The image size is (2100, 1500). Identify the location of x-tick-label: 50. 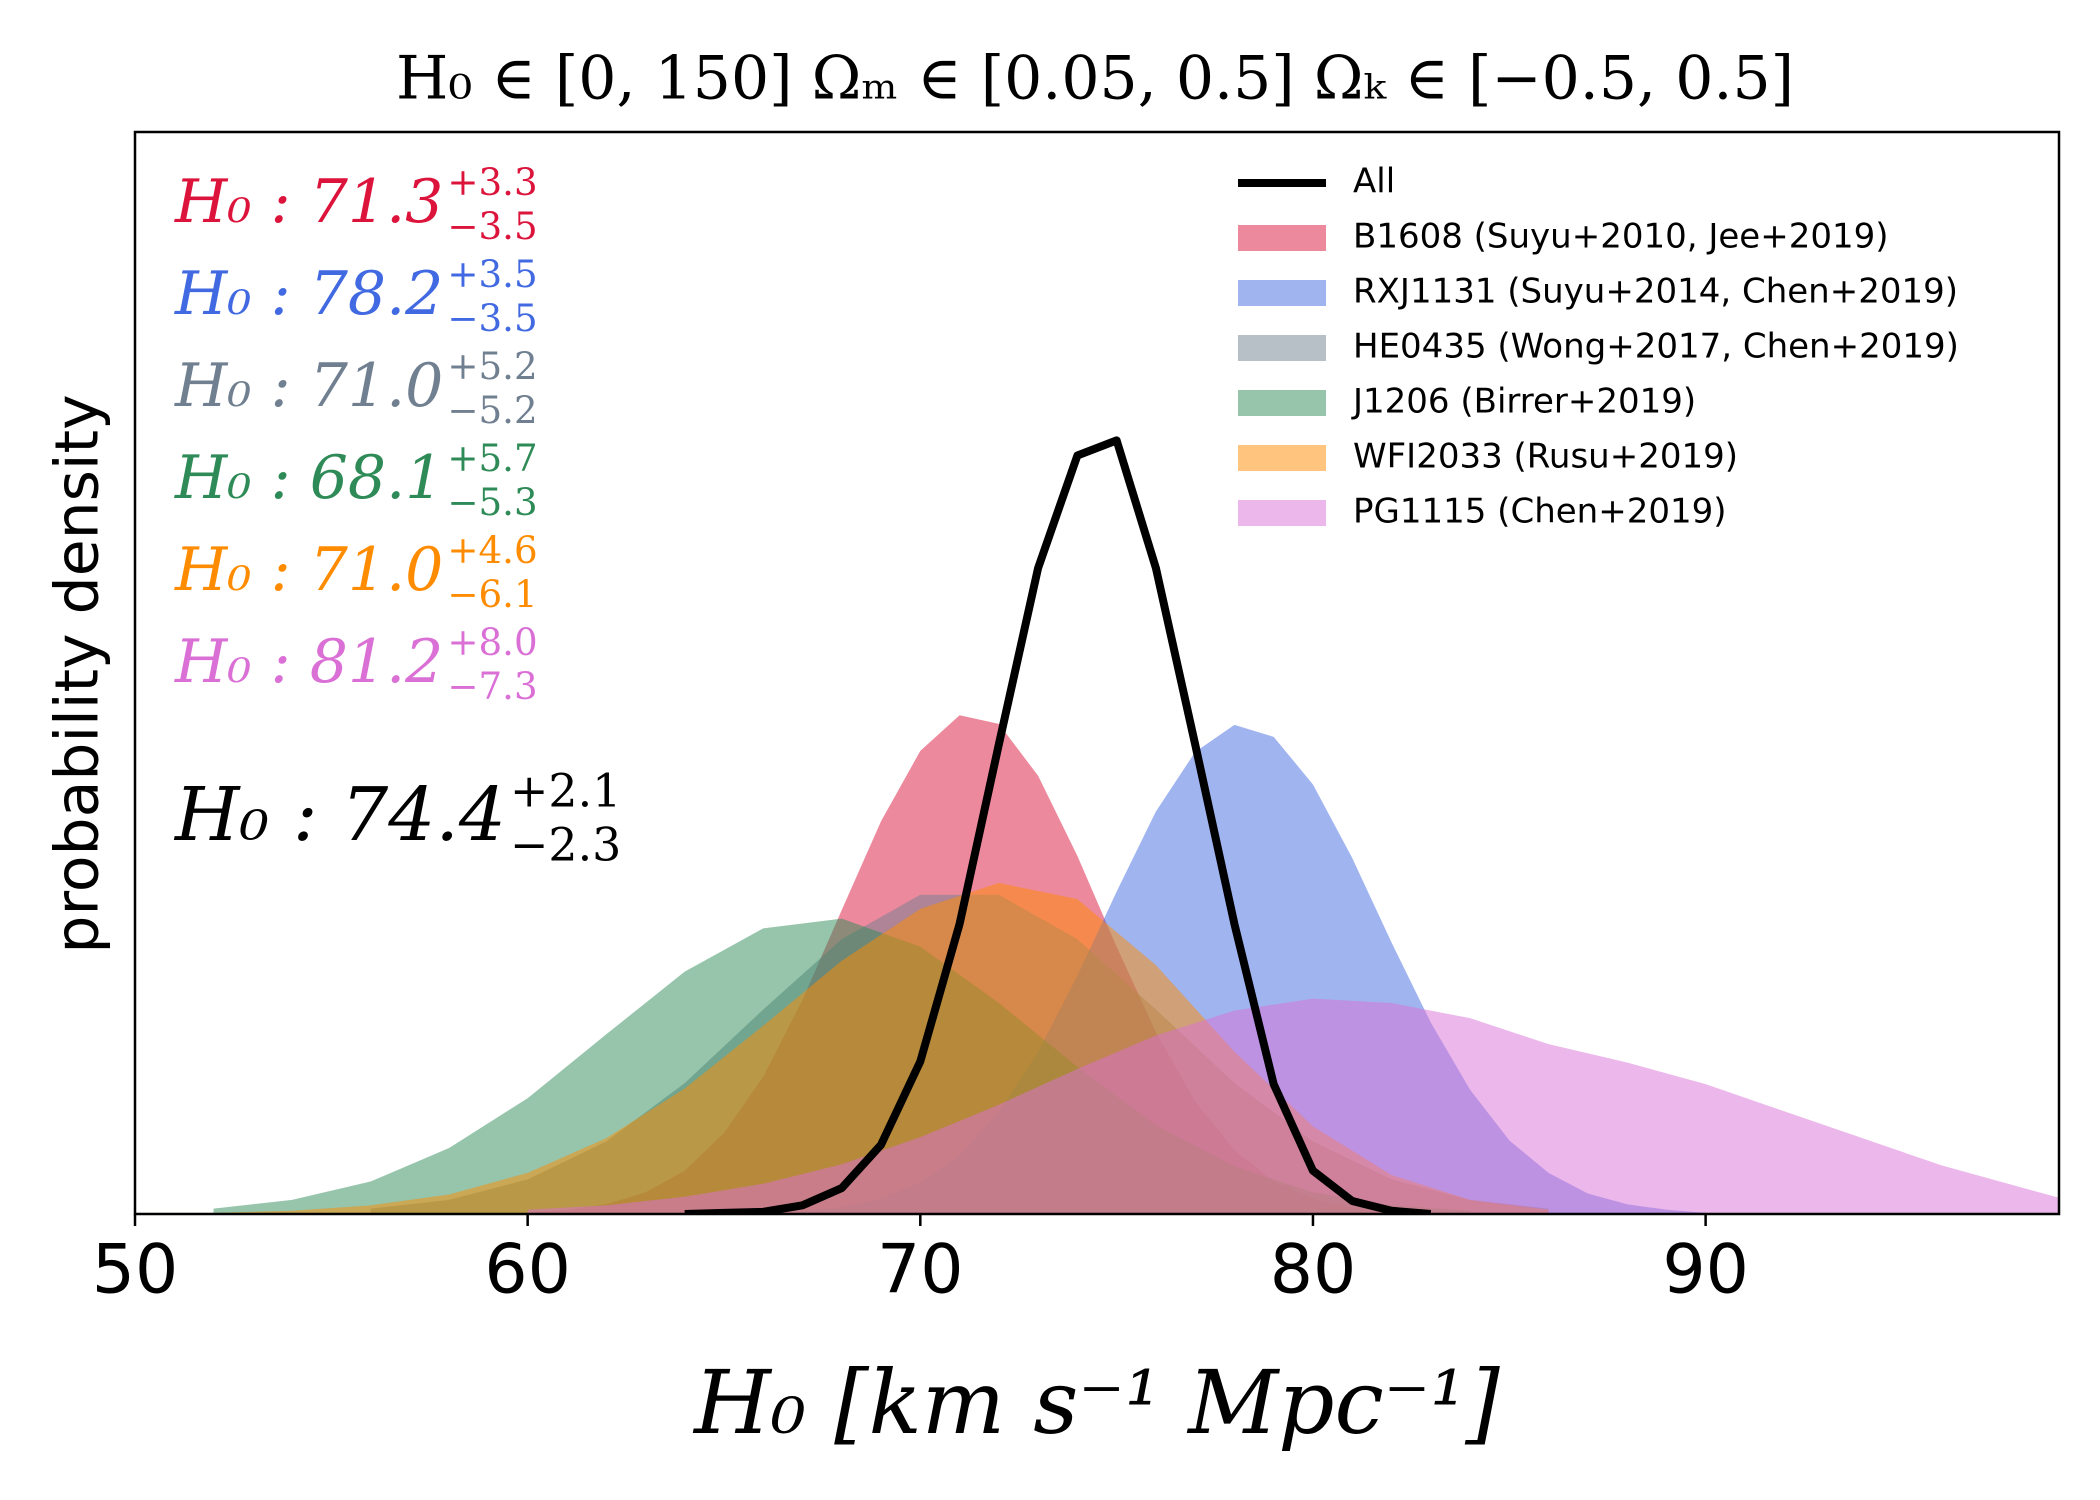
(135, 1270).